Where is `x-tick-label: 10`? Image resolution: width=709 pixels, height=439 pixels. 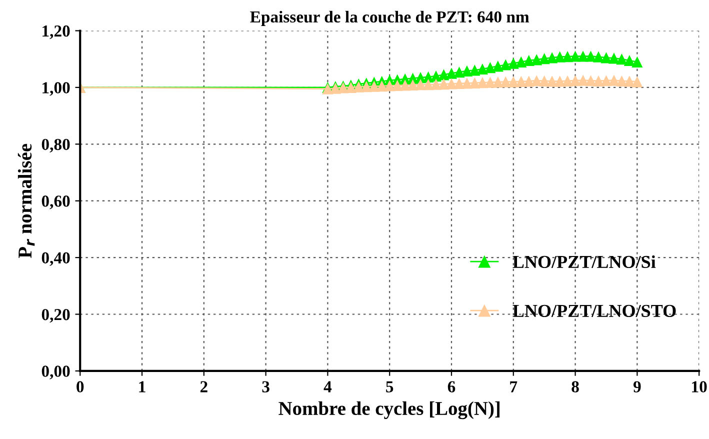 x-tick-label: 10 is located at coordinates (699, 386).